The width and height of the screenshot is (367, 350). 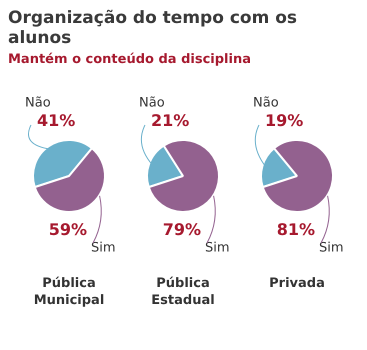 I want to click on text: Pública Estadual, so click(x=183, y=292).